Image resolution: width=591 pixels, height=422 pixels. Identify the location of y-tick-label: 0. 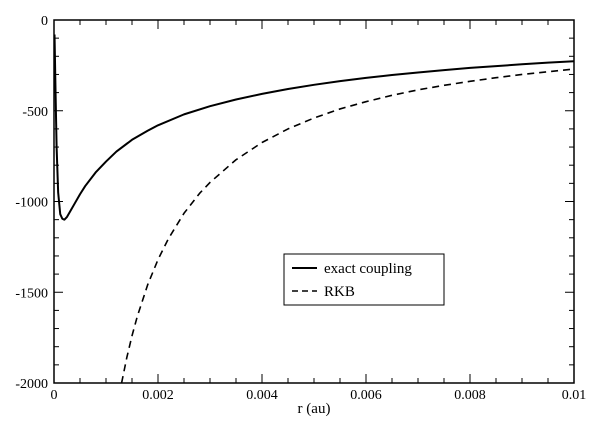
(44, 21).